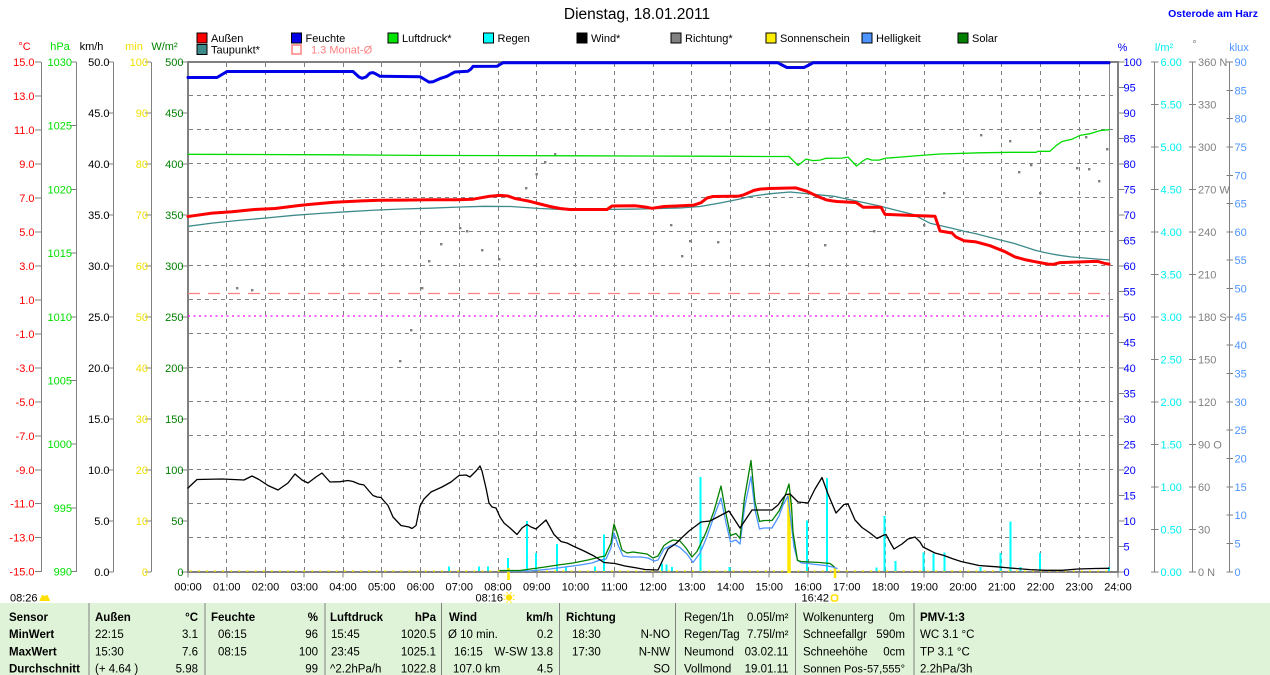  What do you see at coordinates (23, 63) in the screenshot?
I see `svg-text: 15.0` at bounding box center [23, 63].